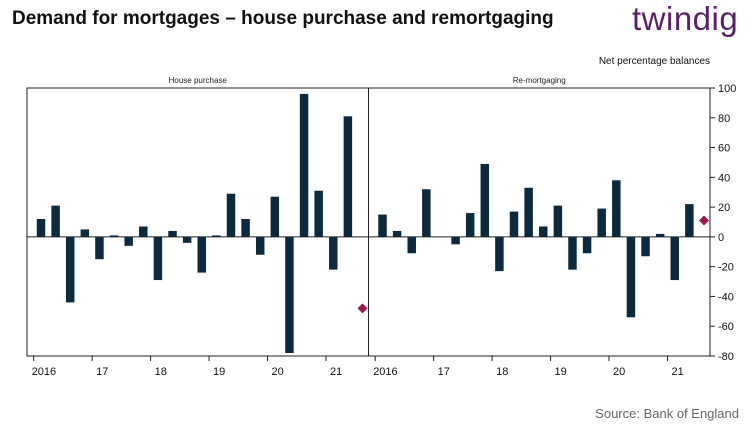  Describe the element at coordinates (724, 149) in the screenshot. I see `y-tick-label: 60` at that location.